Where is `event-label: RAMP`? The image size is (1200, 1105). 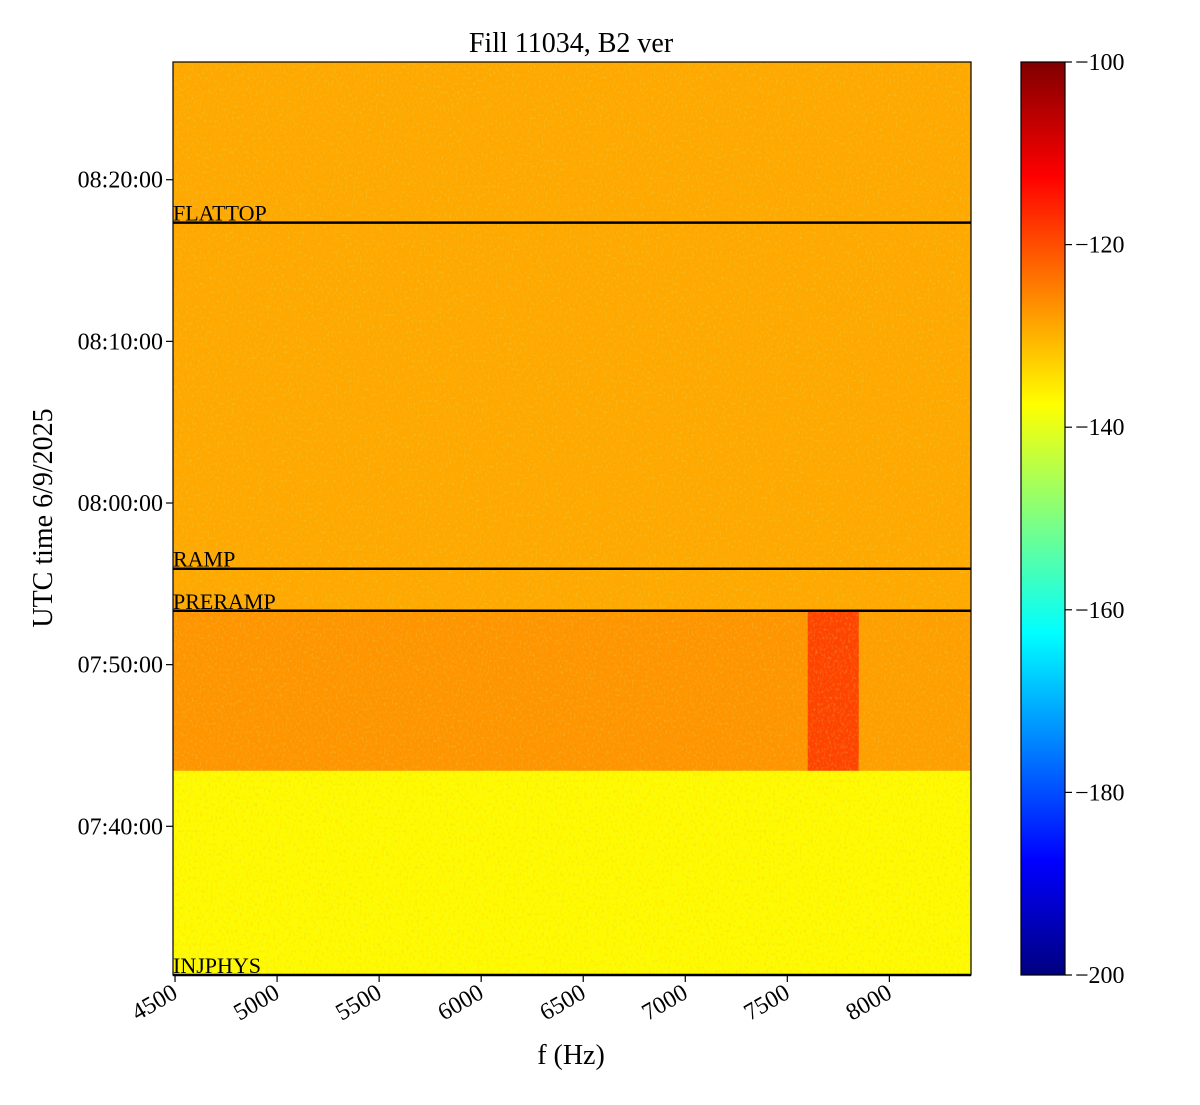
event-label: RAMP is located at coordinates (204, 559).